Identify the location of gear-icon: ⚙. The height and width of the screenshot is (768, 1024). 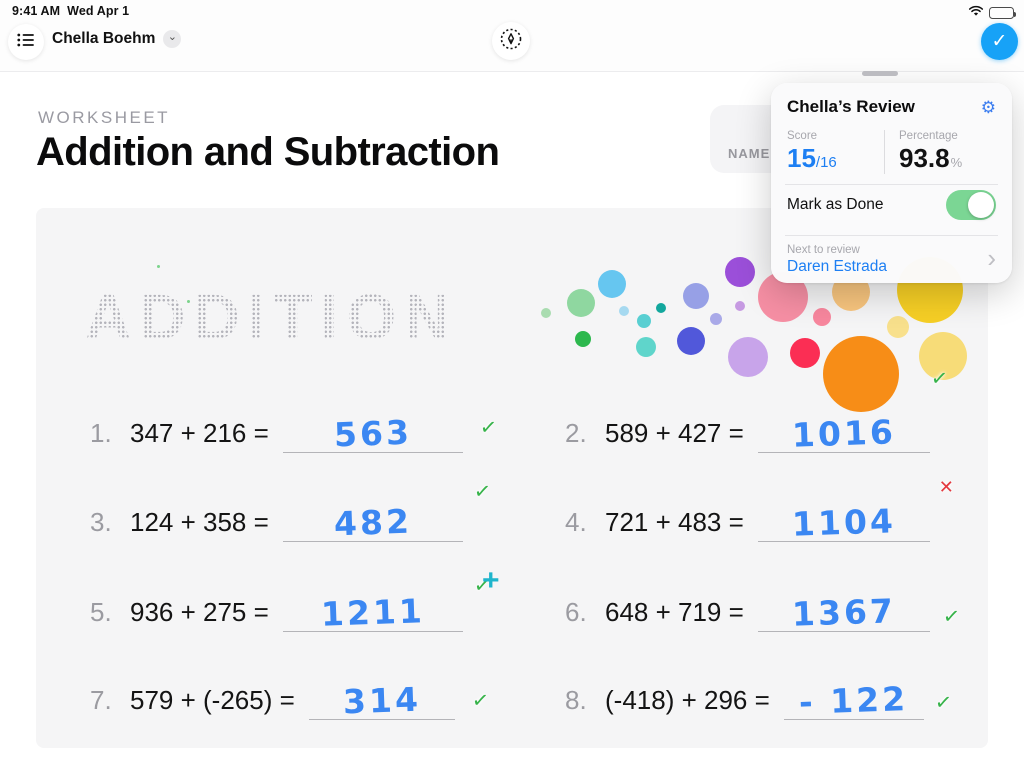
(988, 107).